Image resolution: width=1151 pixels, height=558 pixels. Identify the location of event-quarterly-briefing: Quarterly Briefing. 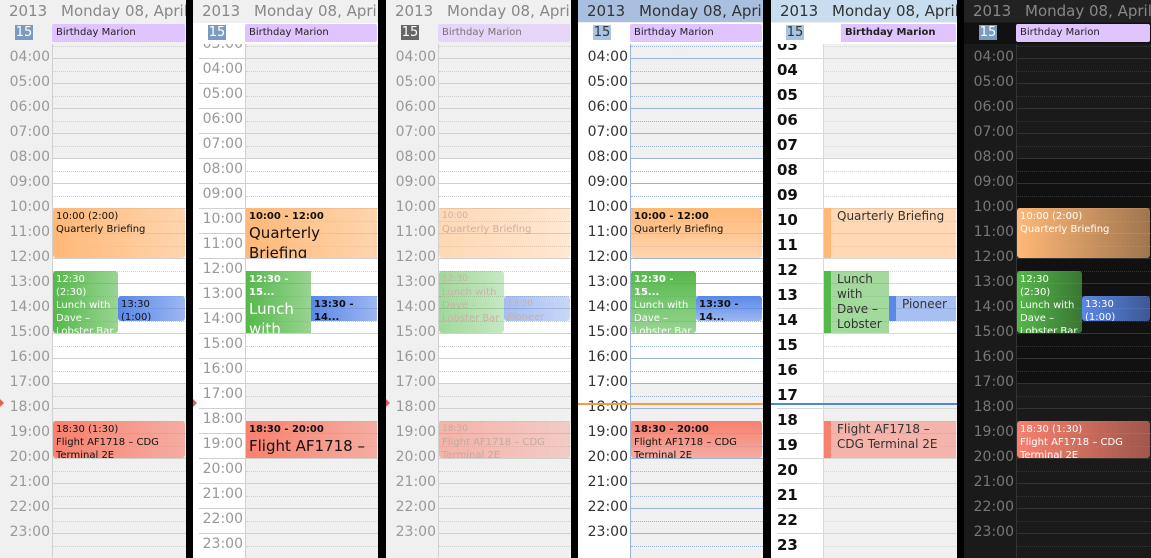
(890, 233).